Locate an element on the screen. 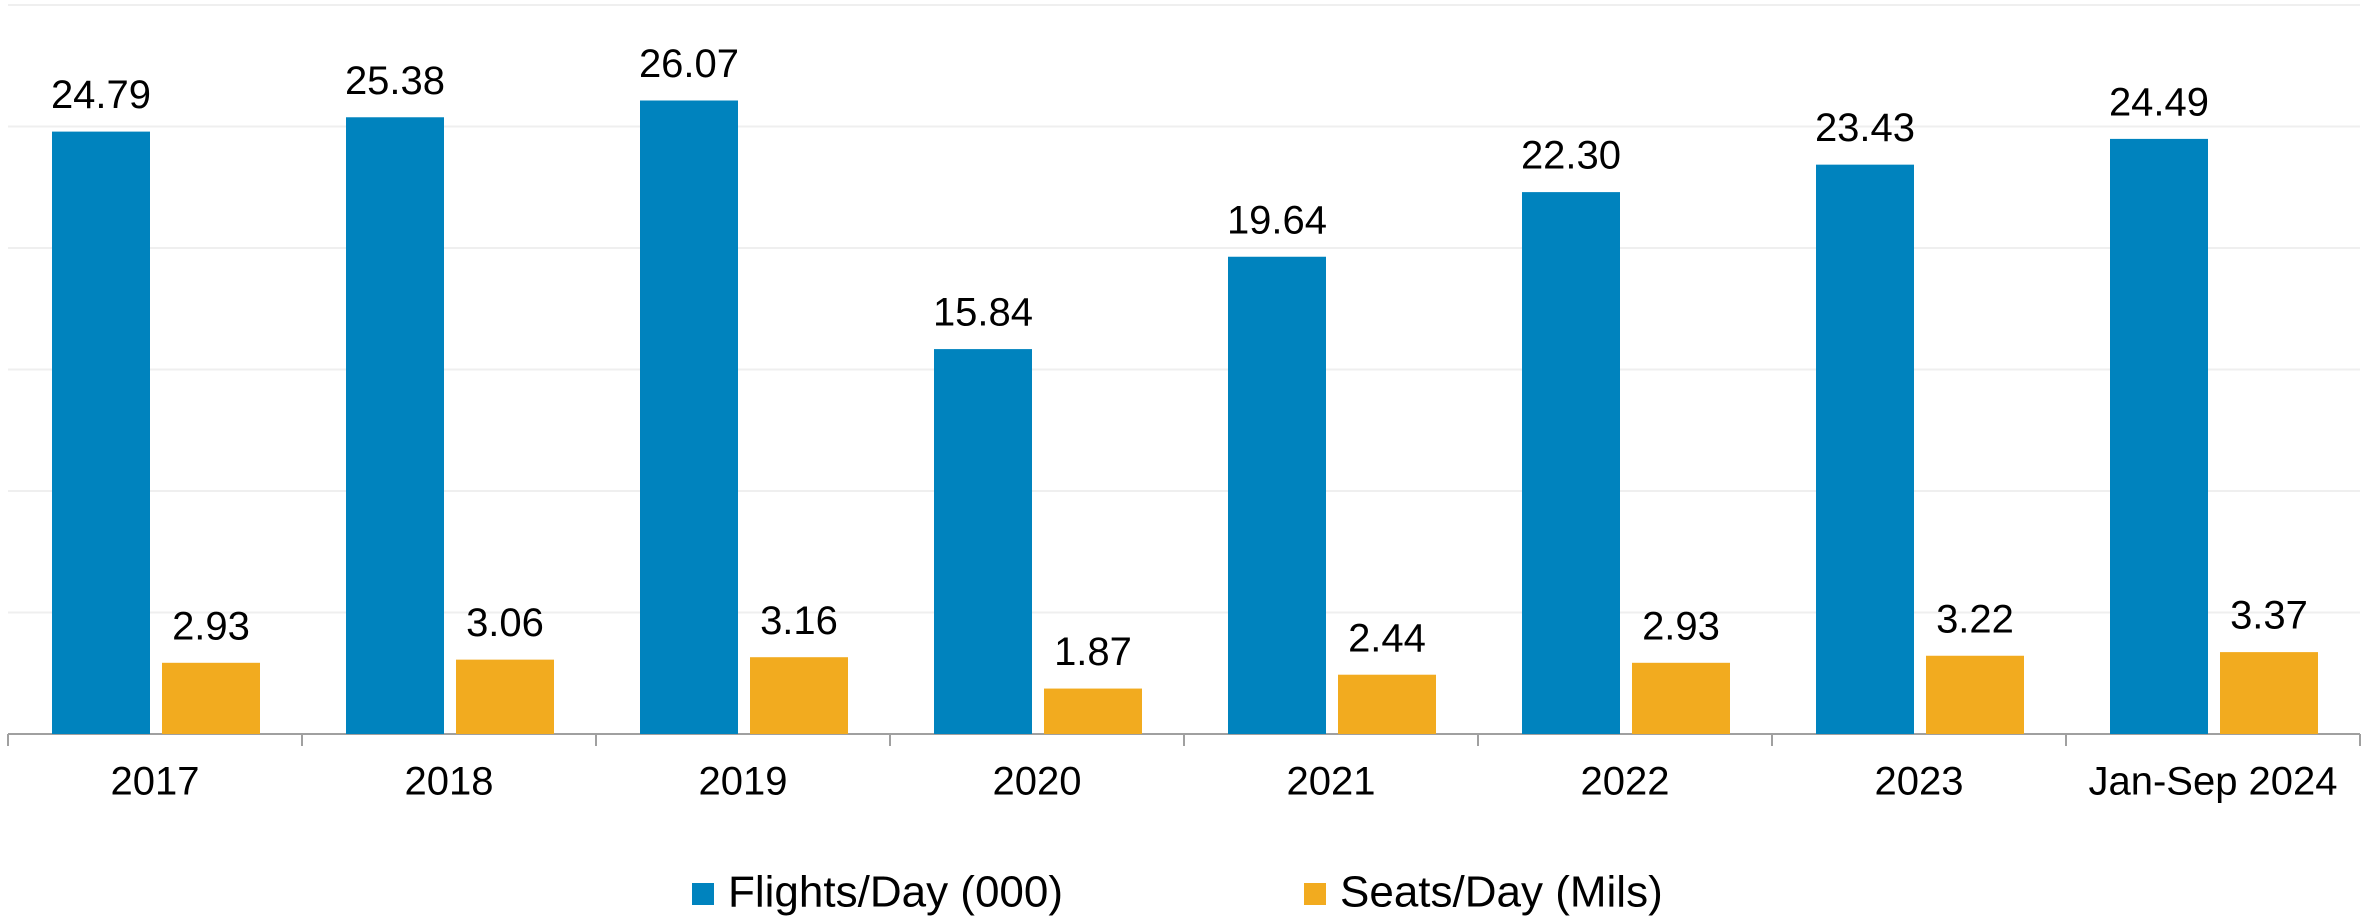 The width and height of the screenshot is (2364, 918). data-label: 3.22 is located at coordinates (1975, 619).